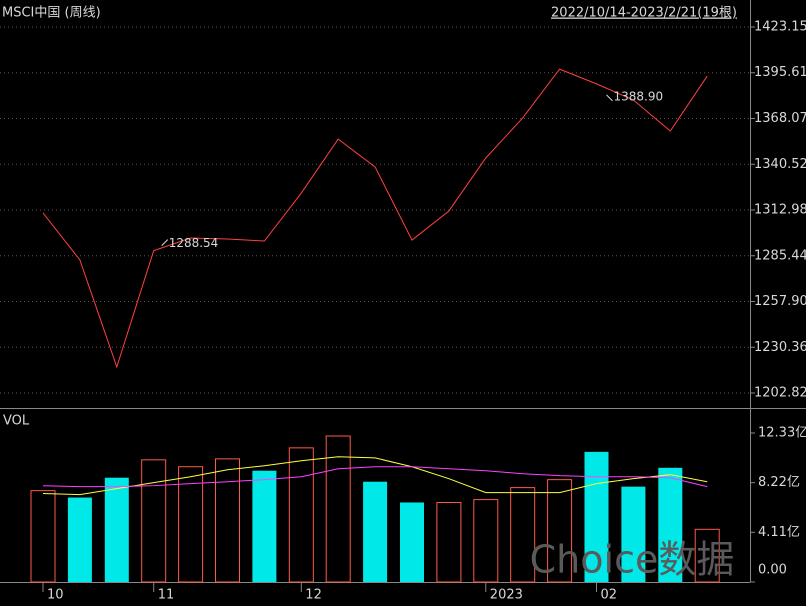 Image resolution: width=806 pixels, height=606 pixels. Describe the element at coordinates (780, 347) in the screenshot. I see `y-tick-label: 1230.36` at that location.